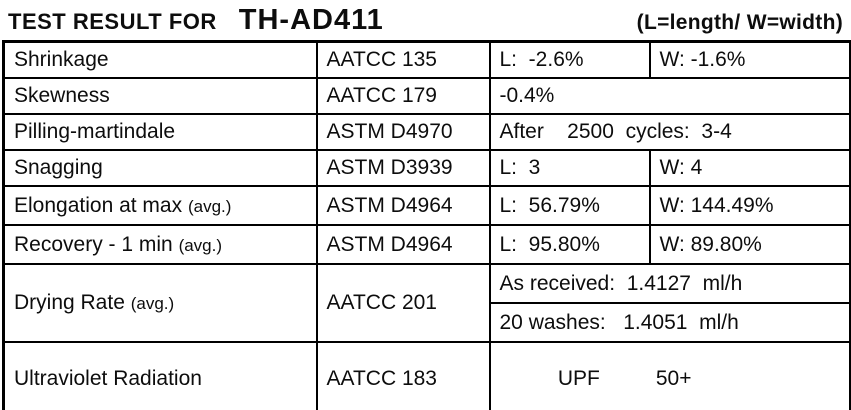 The width and height of the screenshot is (851, 410). Describe the element at coordinates (569, 168) in the screenshot. I see `value-cell-l: L: 3` at that location.